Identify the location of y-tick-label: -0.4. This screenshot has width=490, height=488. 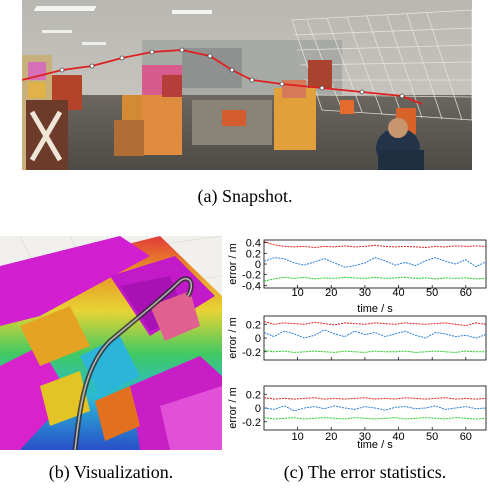
(251, 286).